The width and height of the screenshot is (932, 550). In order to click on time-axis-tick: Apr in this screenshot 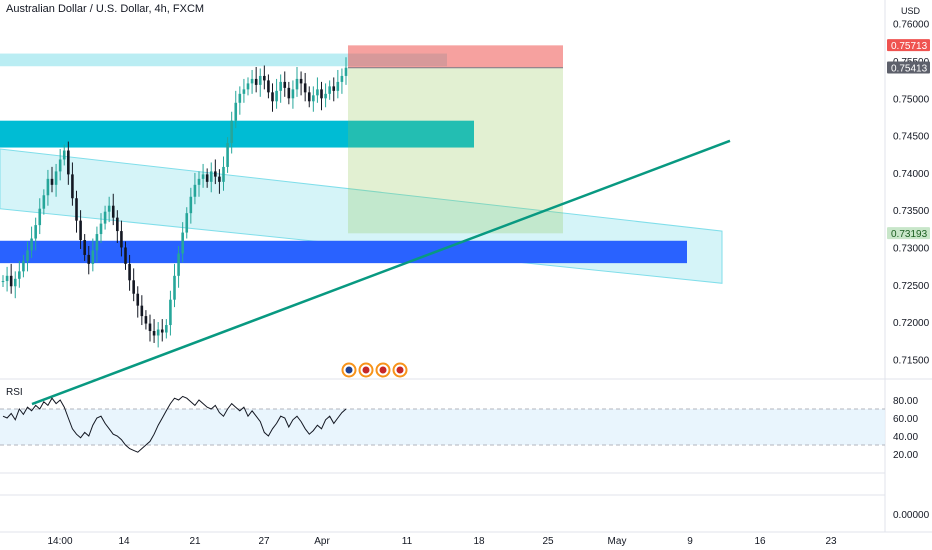, I will do `click(322, 541)`.